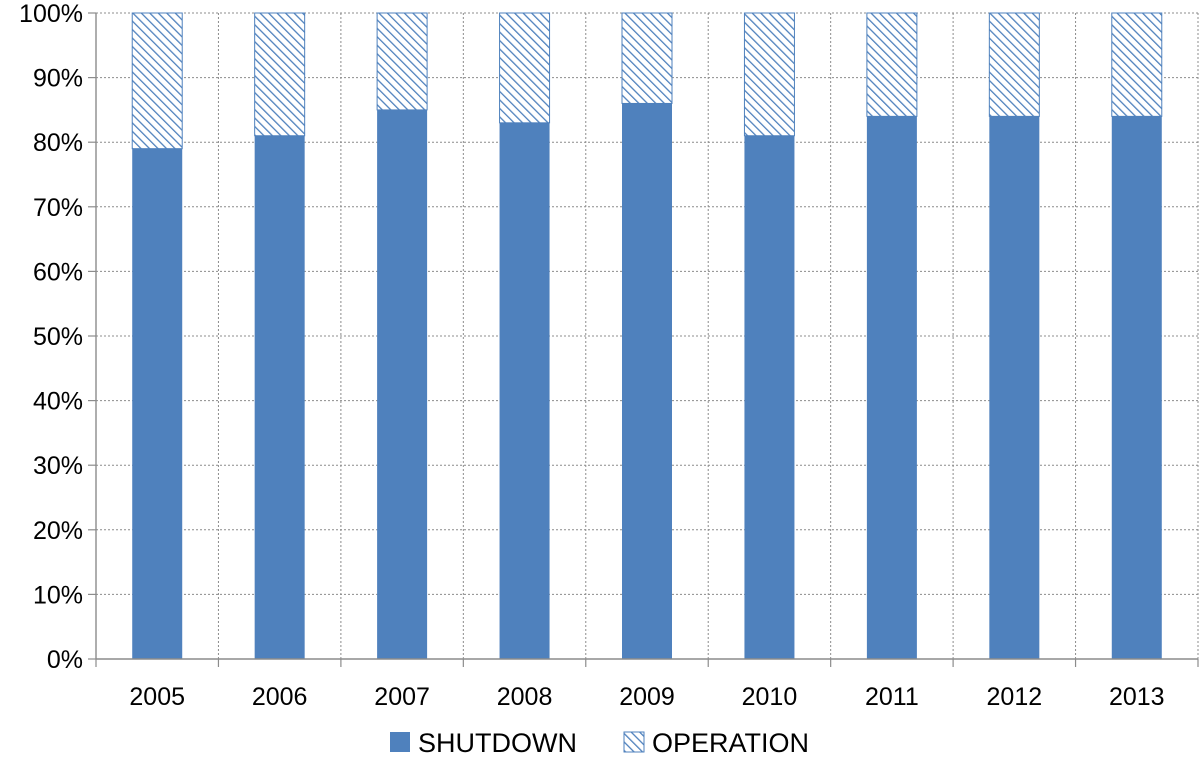  What do you see at coordinates (58, 531) in the screenshot?
I see `y-tick-label: 20%` at bounding box center [58, 531].